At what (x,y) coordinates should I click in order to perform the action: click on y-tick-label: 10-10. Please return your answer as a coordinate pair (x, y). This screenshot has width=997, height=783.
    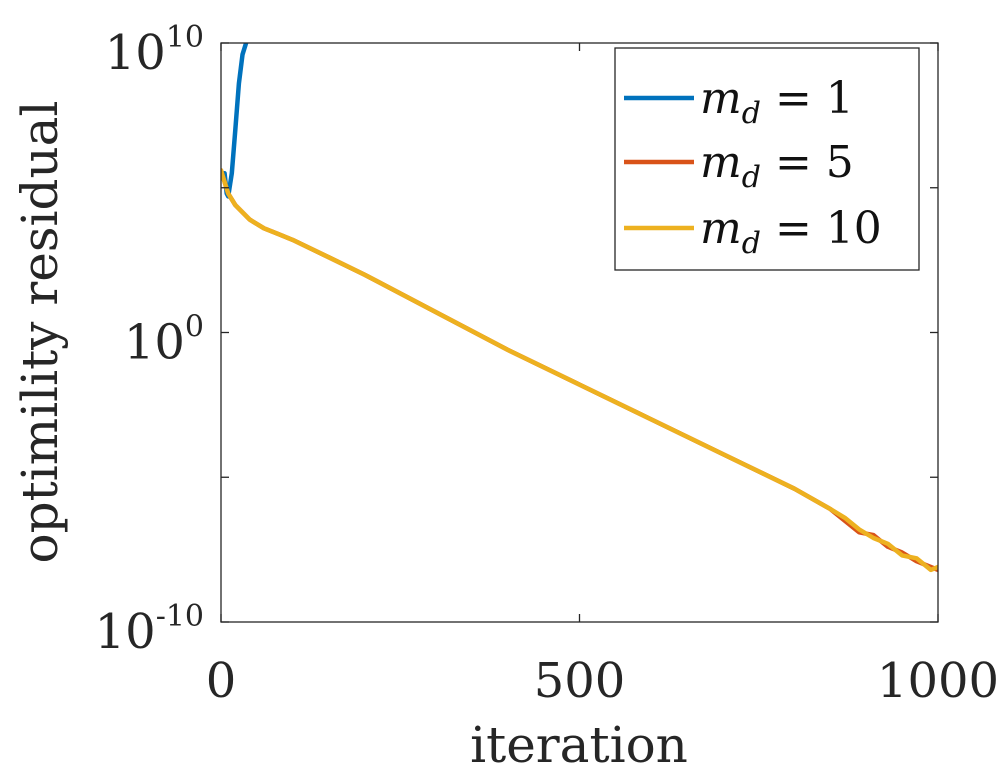
    Looking at the image, I should click on (149, 629).